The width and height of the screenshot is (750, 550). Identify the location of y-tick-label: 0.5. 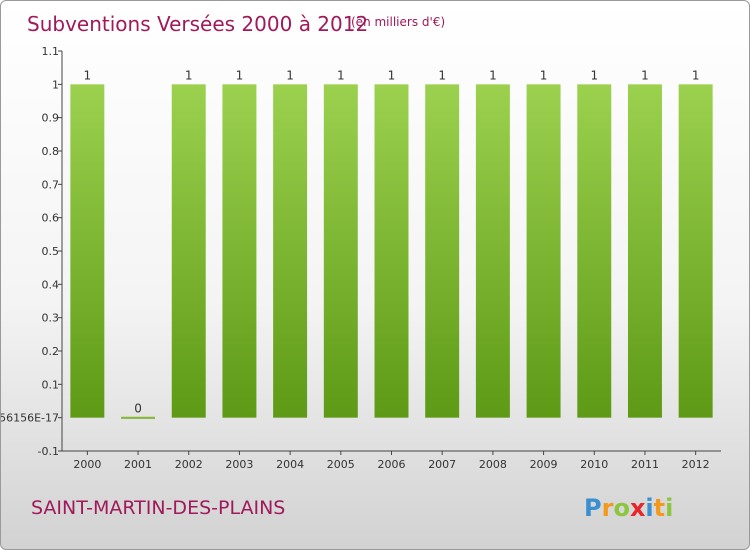
(51, 251).